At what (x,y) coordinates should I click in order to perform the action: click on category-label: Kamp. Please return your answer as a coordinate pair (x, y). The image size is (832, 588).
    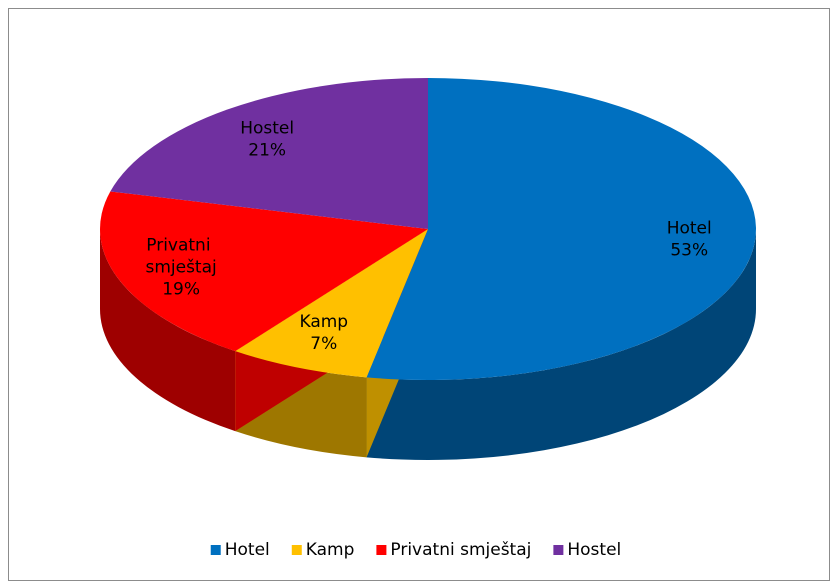
    Looking at the image, I should click on (323, 322).